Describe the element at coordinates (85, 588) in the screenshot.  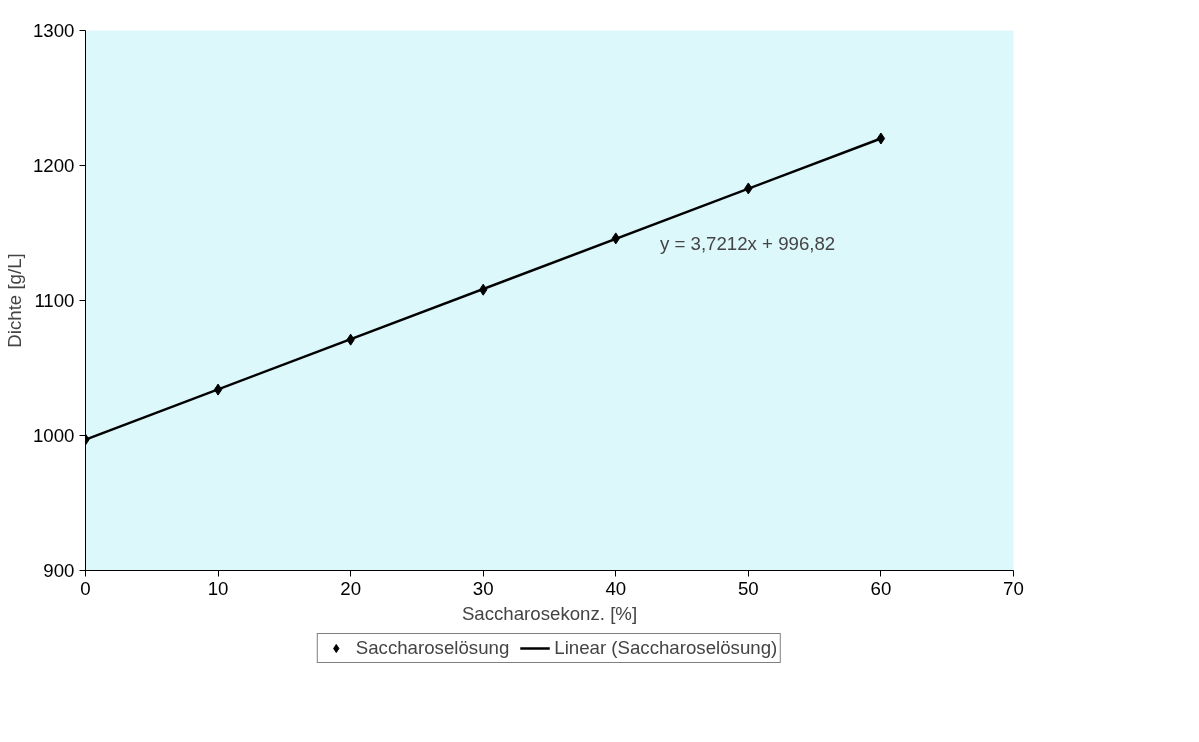
I see `x-tick-label: 0` at that location.